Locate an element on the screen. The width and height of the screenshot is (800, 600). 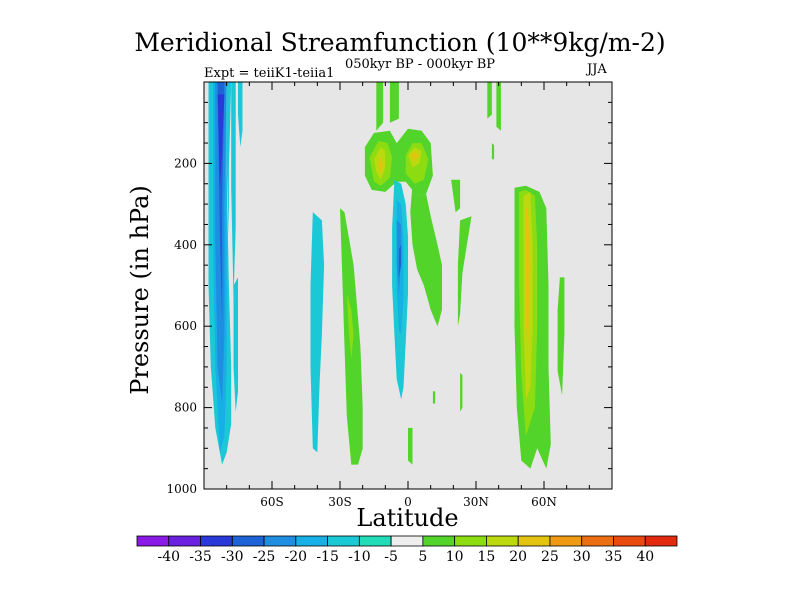
colorbar-label: 5 is located at coordinates (422, 557).